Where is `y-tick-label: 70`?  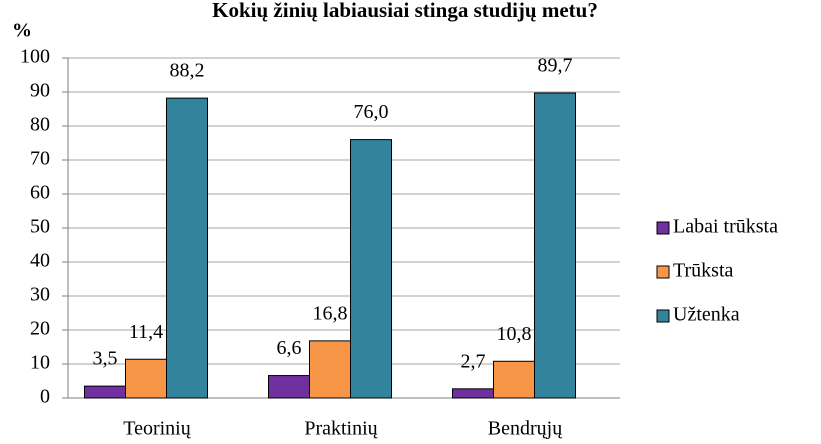 y-tick-label: 70 is located at coordinates (40, 159).